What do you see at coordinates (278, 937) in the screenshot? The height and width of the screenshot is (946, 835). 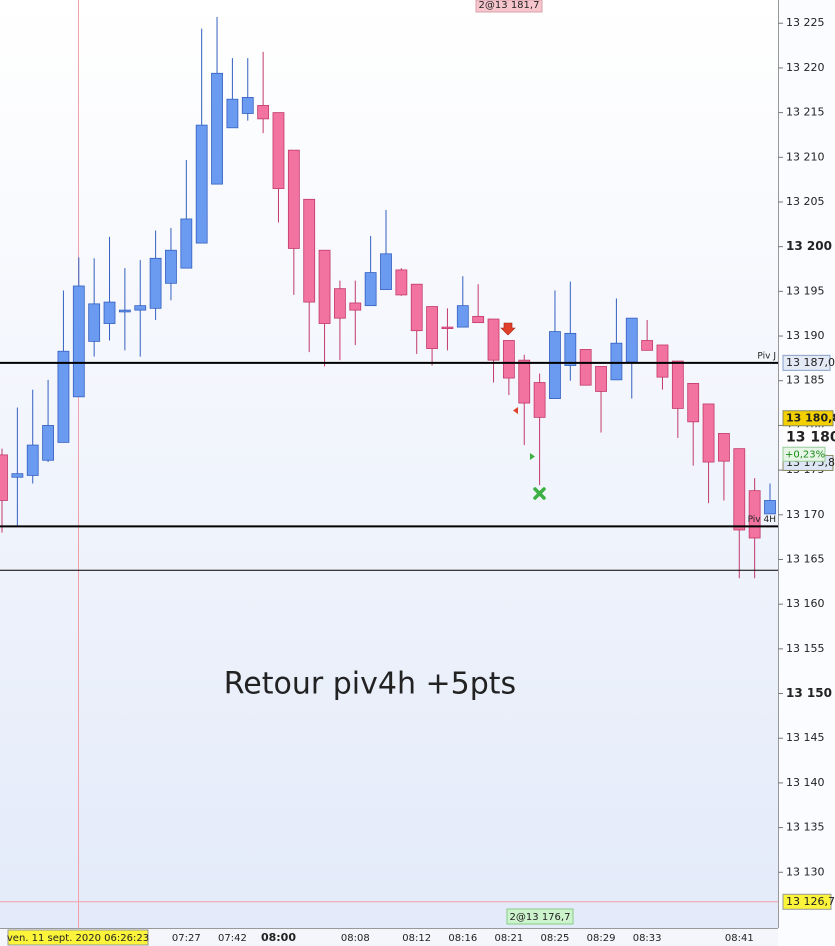 I see `x-tick-label: 08:00` at bounding box center [278, 937].